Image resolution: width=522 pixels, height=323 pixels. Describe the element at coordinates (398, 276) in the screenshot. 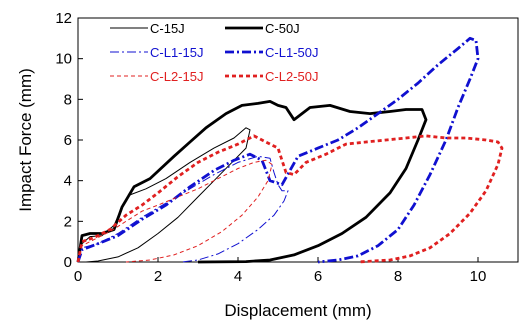

I see `x-tick-label: 8` at that location.